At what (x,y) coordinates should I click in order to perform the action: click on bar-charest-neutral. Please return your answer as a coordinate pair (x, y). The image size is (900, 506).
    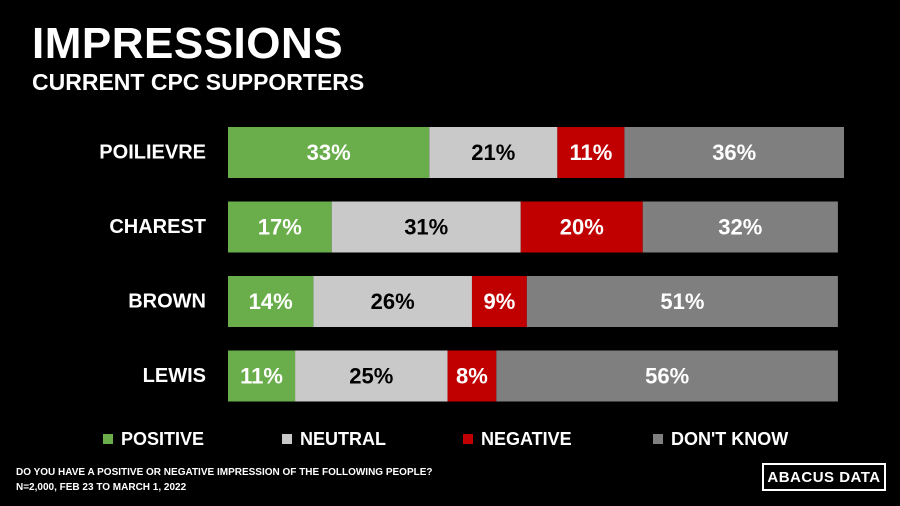
    Looking at the image, I should click on (426, 227).